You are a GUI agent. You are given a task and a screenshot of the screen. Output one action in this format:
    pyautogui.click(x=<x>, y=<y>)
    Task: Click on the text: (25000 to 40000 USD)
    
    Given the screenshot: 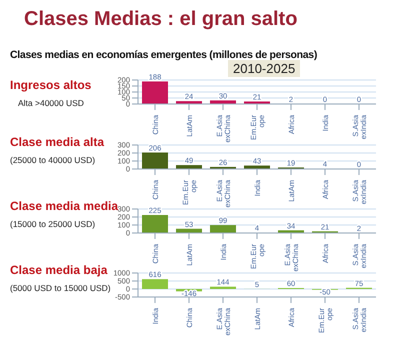 What is the action you would take?
    pyautogui.click(x=53, y=160)
    